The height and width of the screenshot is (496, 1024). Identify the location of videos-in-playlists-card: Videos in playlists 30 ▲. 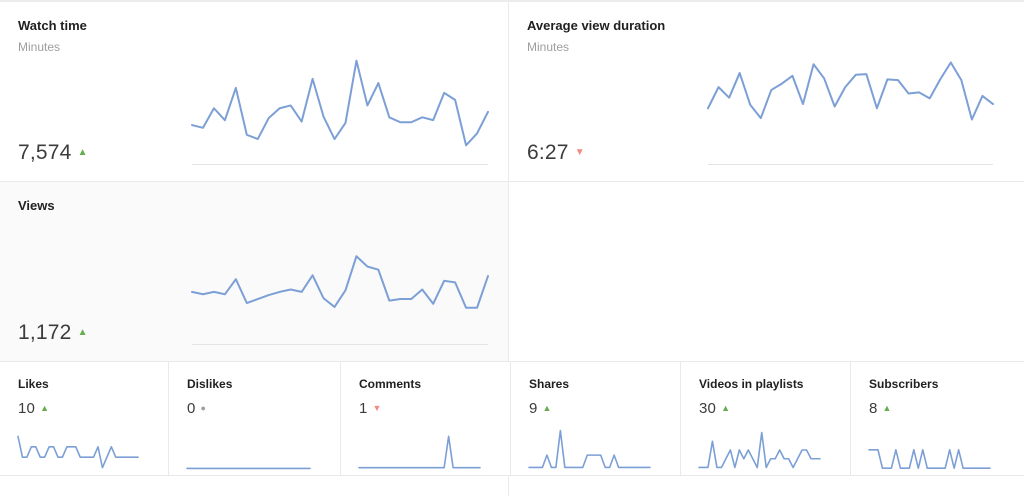
(765, 418).